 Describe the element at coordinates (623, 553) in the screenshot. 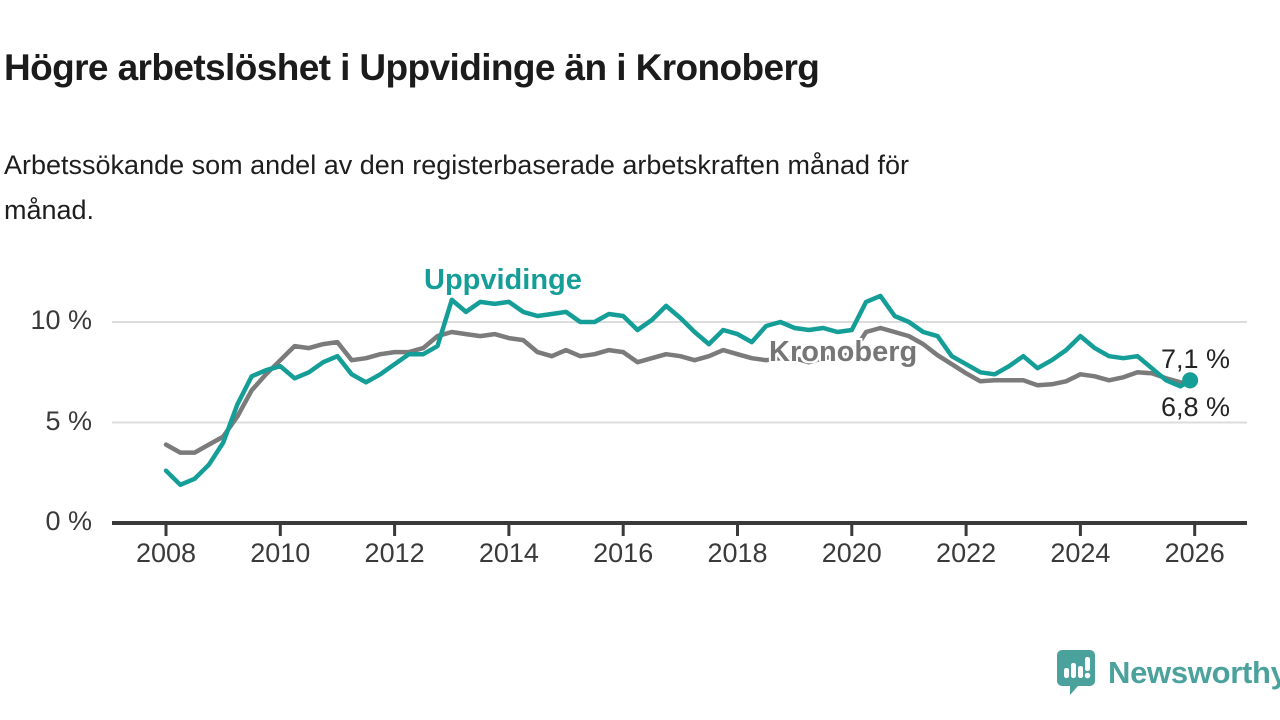

I see `x-tick-label: 2016` at that location.